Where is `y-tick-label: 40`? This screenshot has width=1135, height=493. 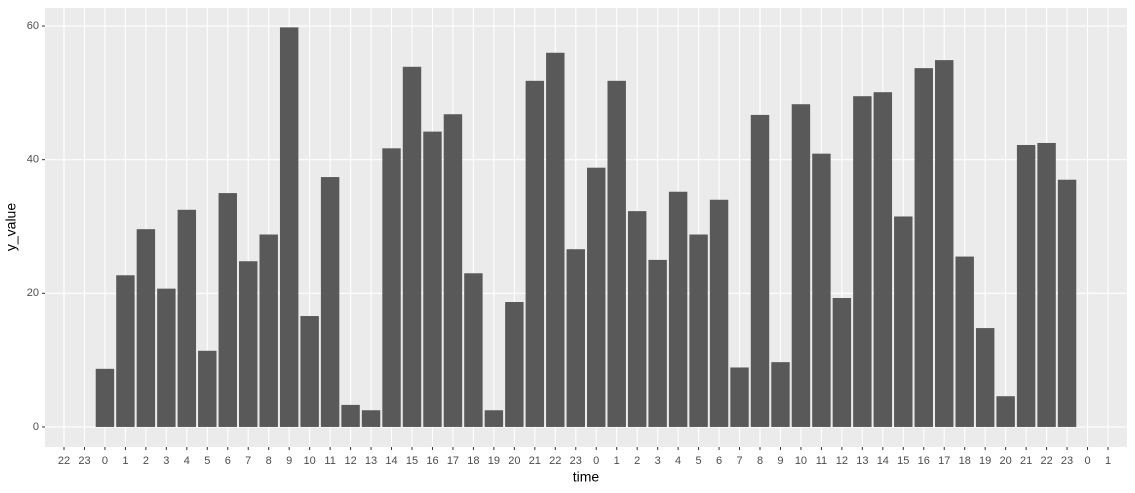 y-tick-label: 40 is located at coordinates (33, 160).